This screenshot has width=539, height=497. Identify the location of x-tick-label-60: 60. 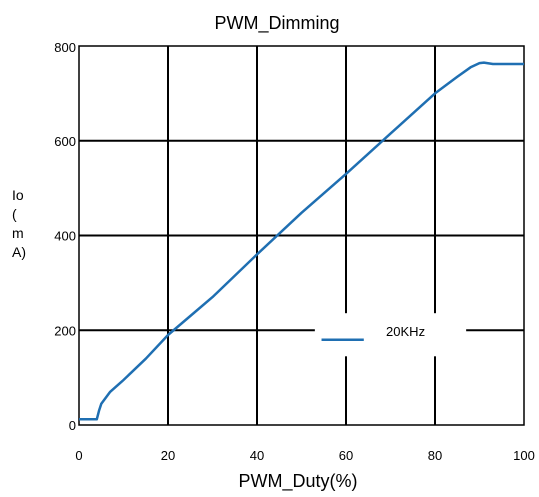
(346, 455).